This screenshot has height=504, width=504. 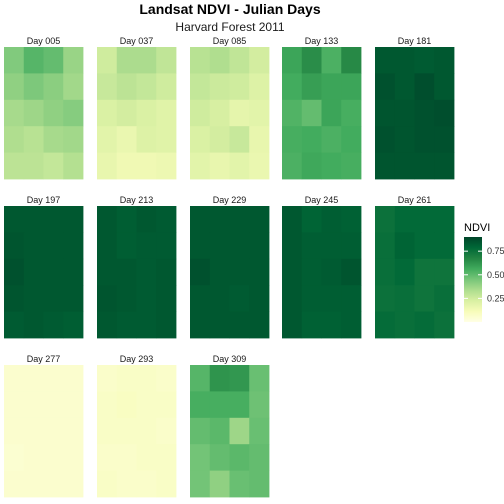 I want to click on facet-panel: Day 261, so click(x=415, y=267).